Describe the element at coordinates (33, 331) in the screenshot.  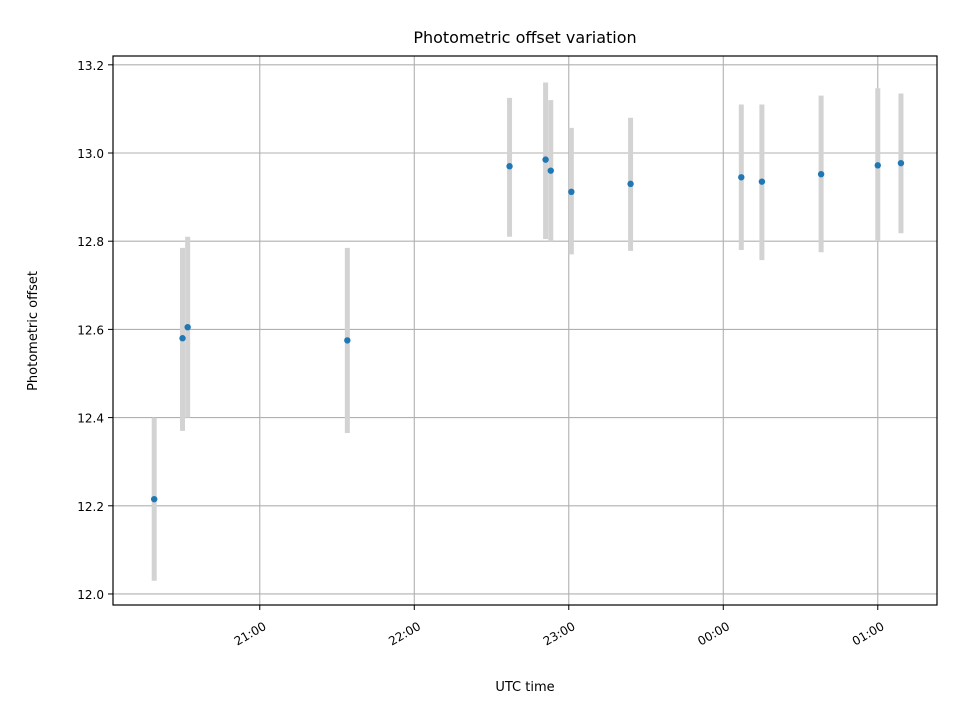
I see `y-axis-label: Photometric offset` at that location.